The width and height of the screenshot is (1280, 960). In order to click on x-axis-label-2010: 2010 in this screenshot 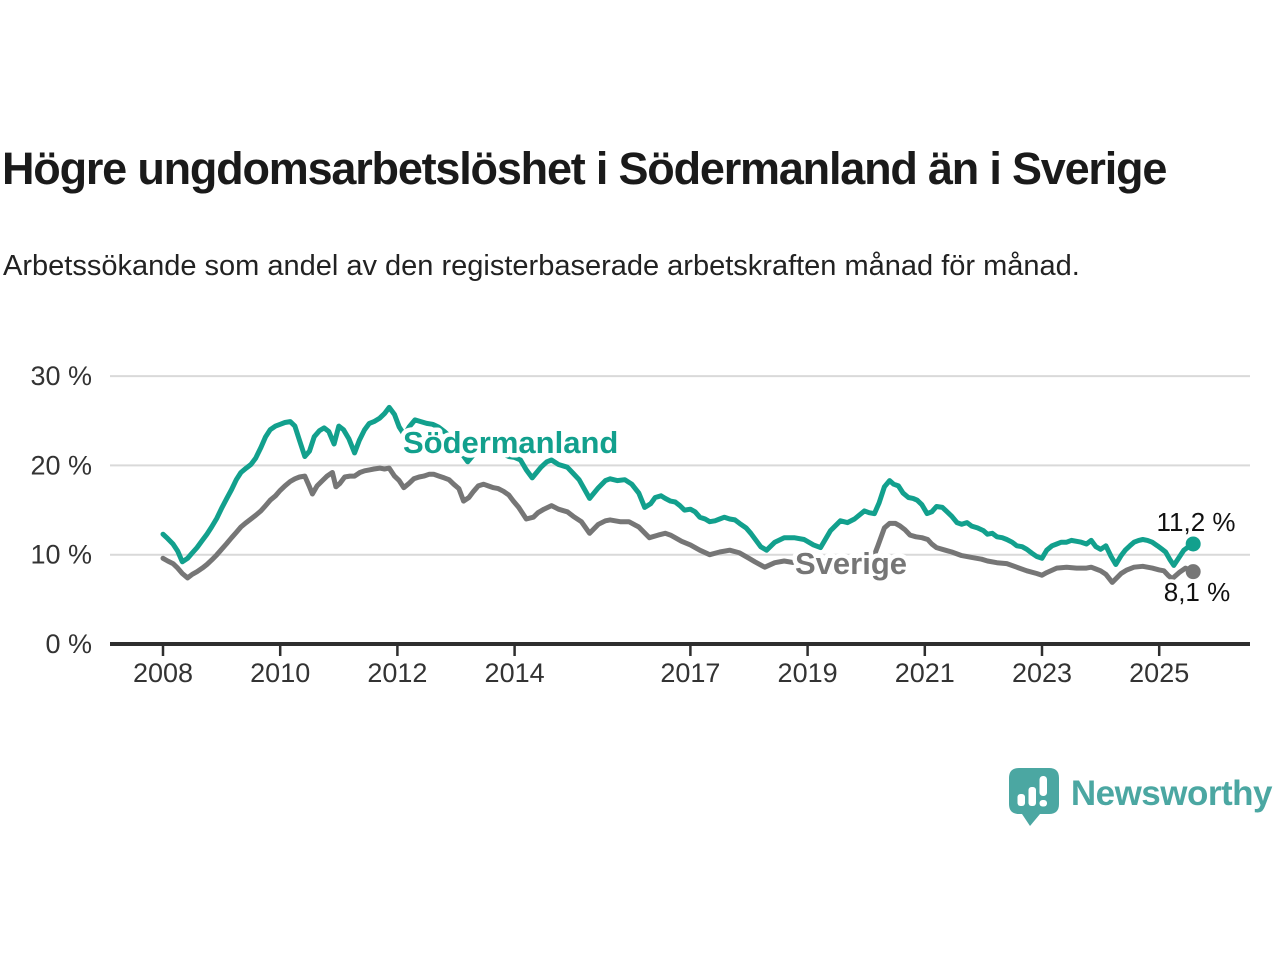, I will do `click(280, 673)`.